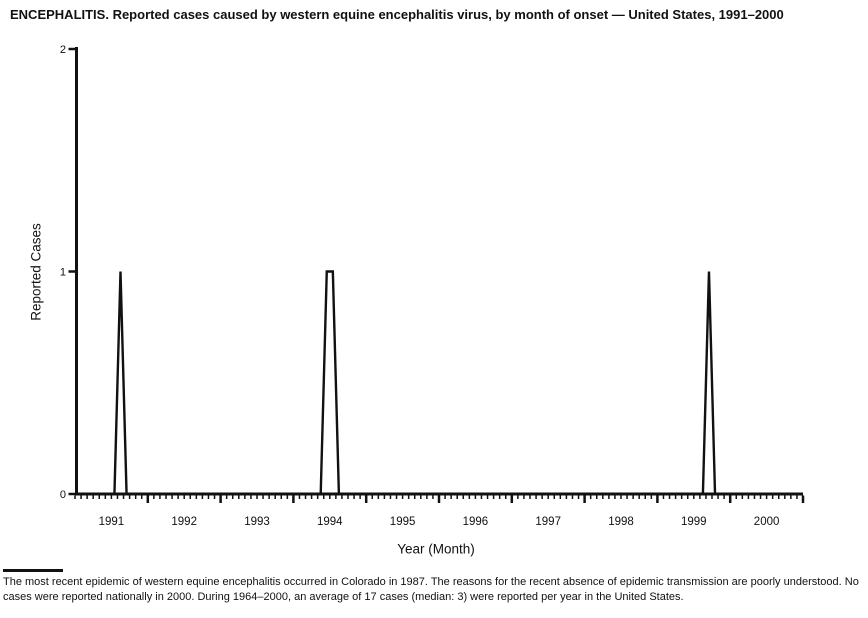 The height and width of the screenshot is (618, 868). I want to click on footnote-divider, so click(33, 570).